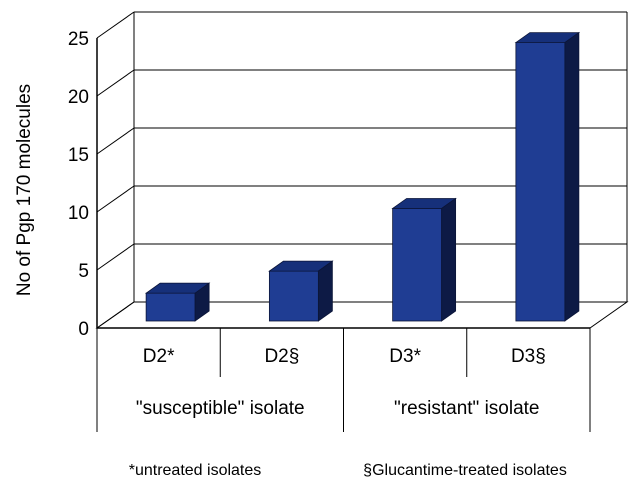 The width and height of the screenshot is (637, 486). I want to click on y-tick-label: 15, so click(78, 155).